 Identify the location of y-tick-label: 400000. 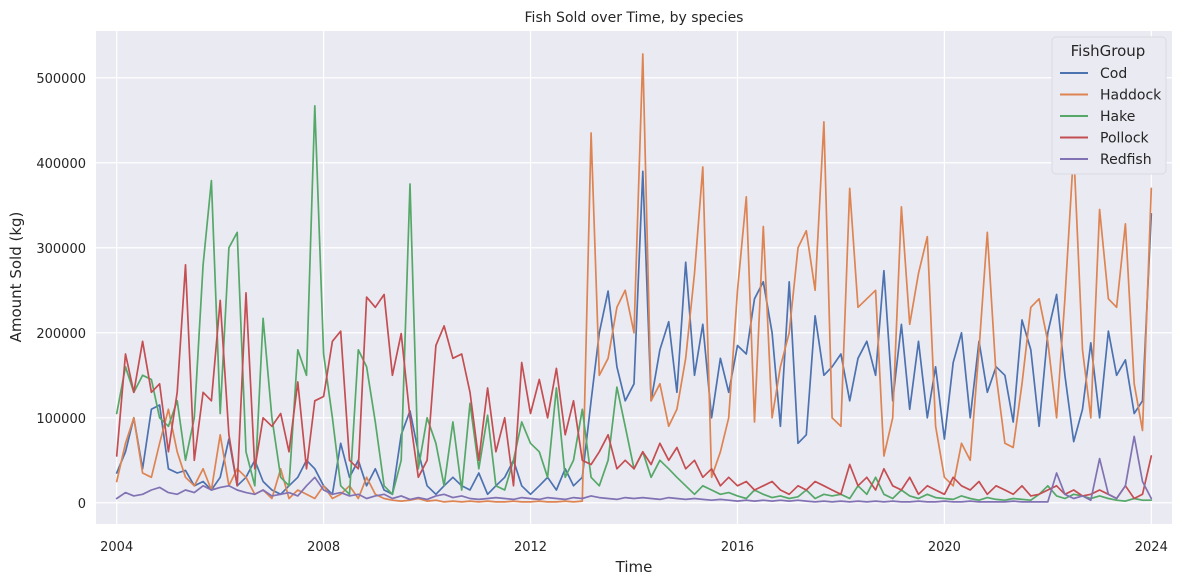
(61, 164).